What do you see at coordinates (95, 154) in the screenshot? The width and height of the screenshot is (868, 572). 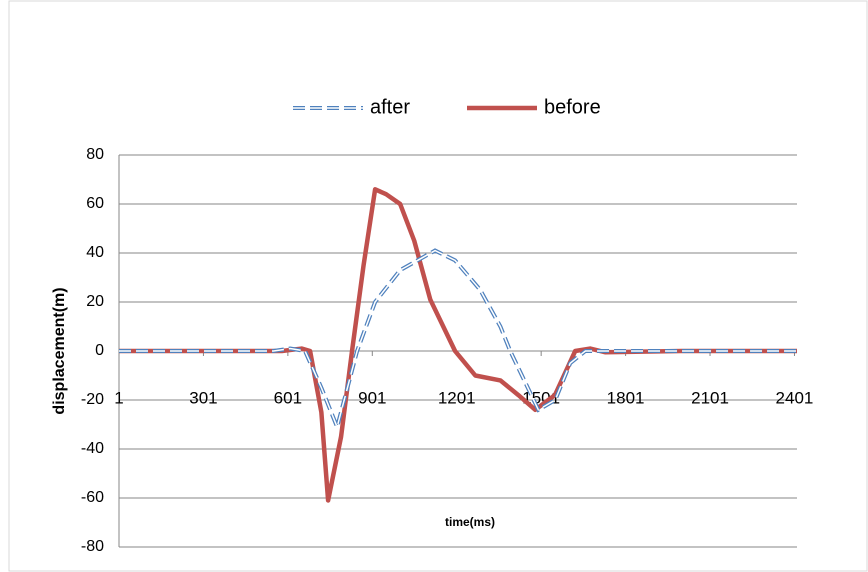 I see `y-tick-label: 80` at bounding box center [95, 154].